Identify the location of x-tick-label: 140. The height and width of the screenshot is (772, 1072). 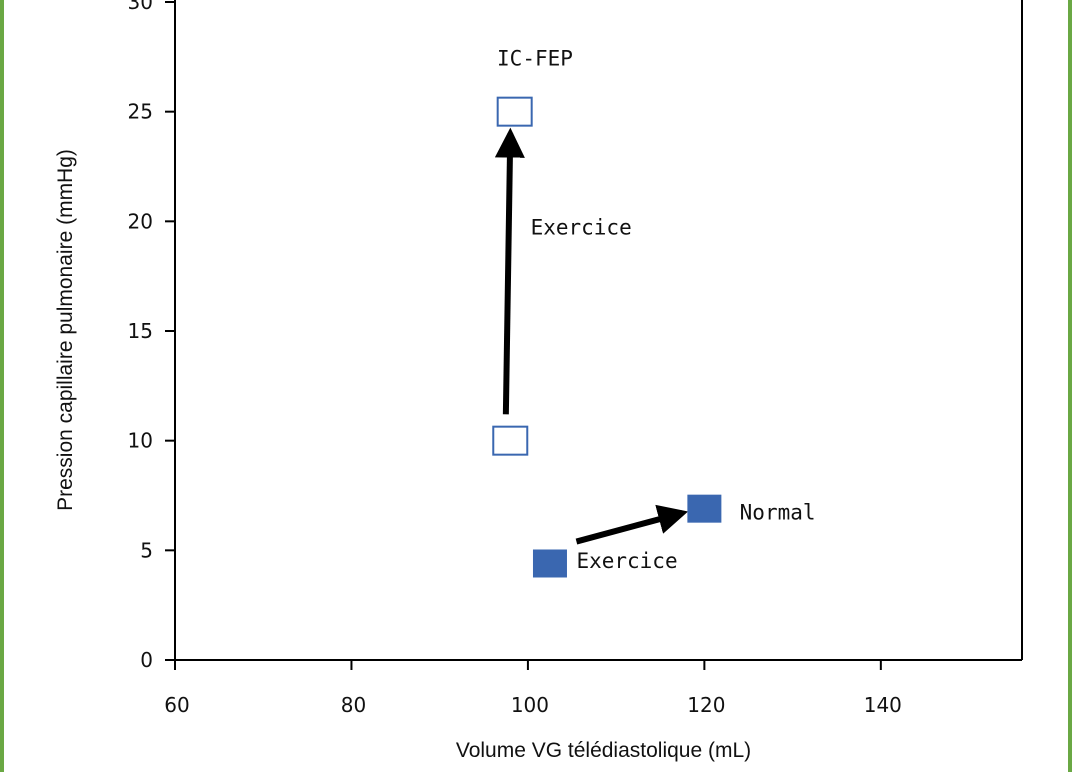
(883, 705).